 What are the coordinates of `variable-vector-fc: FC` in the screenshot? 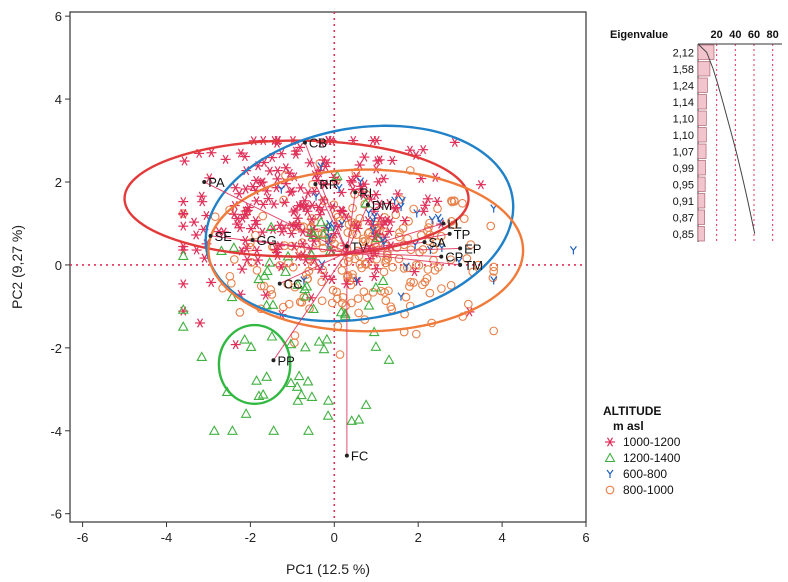 It's located at (356, 358).